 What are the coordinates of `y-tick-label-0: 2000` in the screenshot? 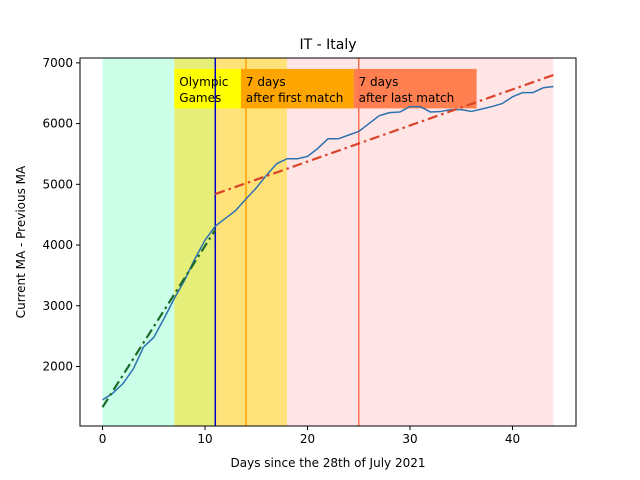 It's located at (57, 366).